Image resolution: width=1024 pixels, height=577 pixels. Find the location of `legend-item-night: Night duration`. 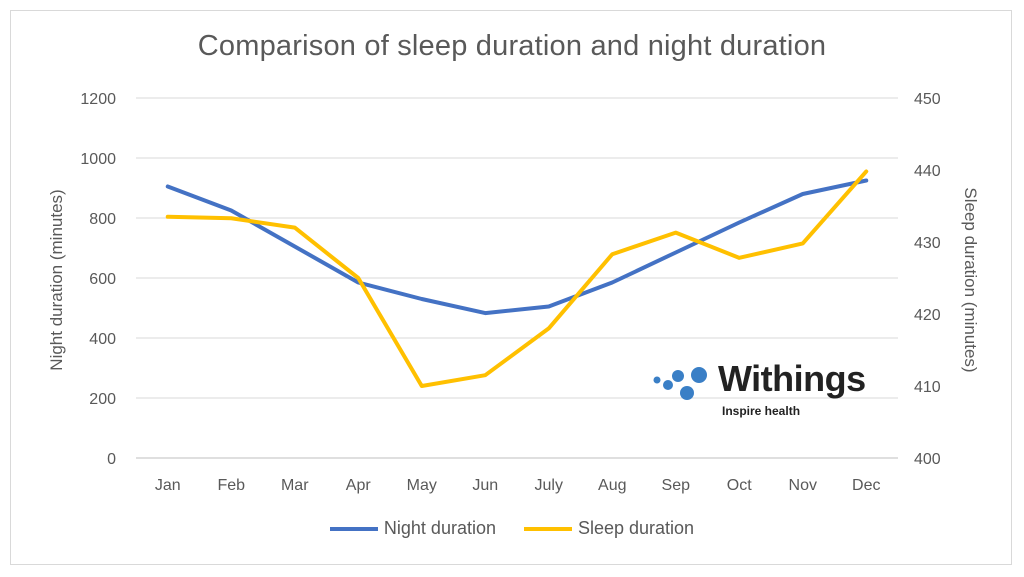

legend-item-night: Night duration is located at coordinates (412, 528).